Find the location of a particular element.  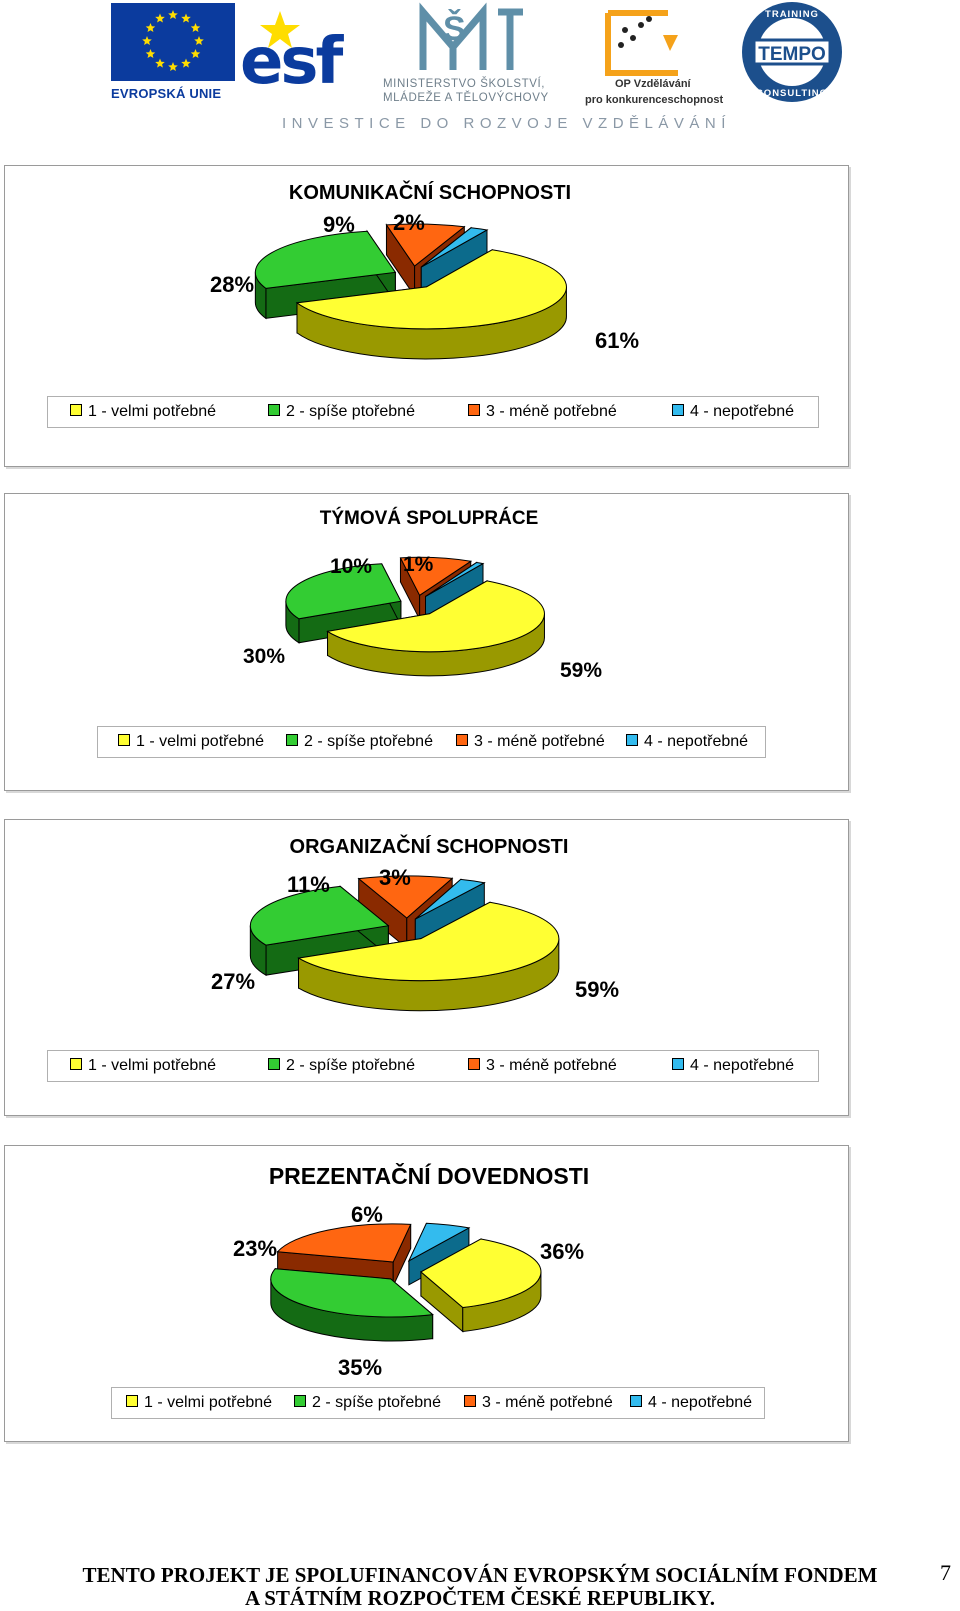

esf-logo-text: esf is located at coordinates (291, 62).